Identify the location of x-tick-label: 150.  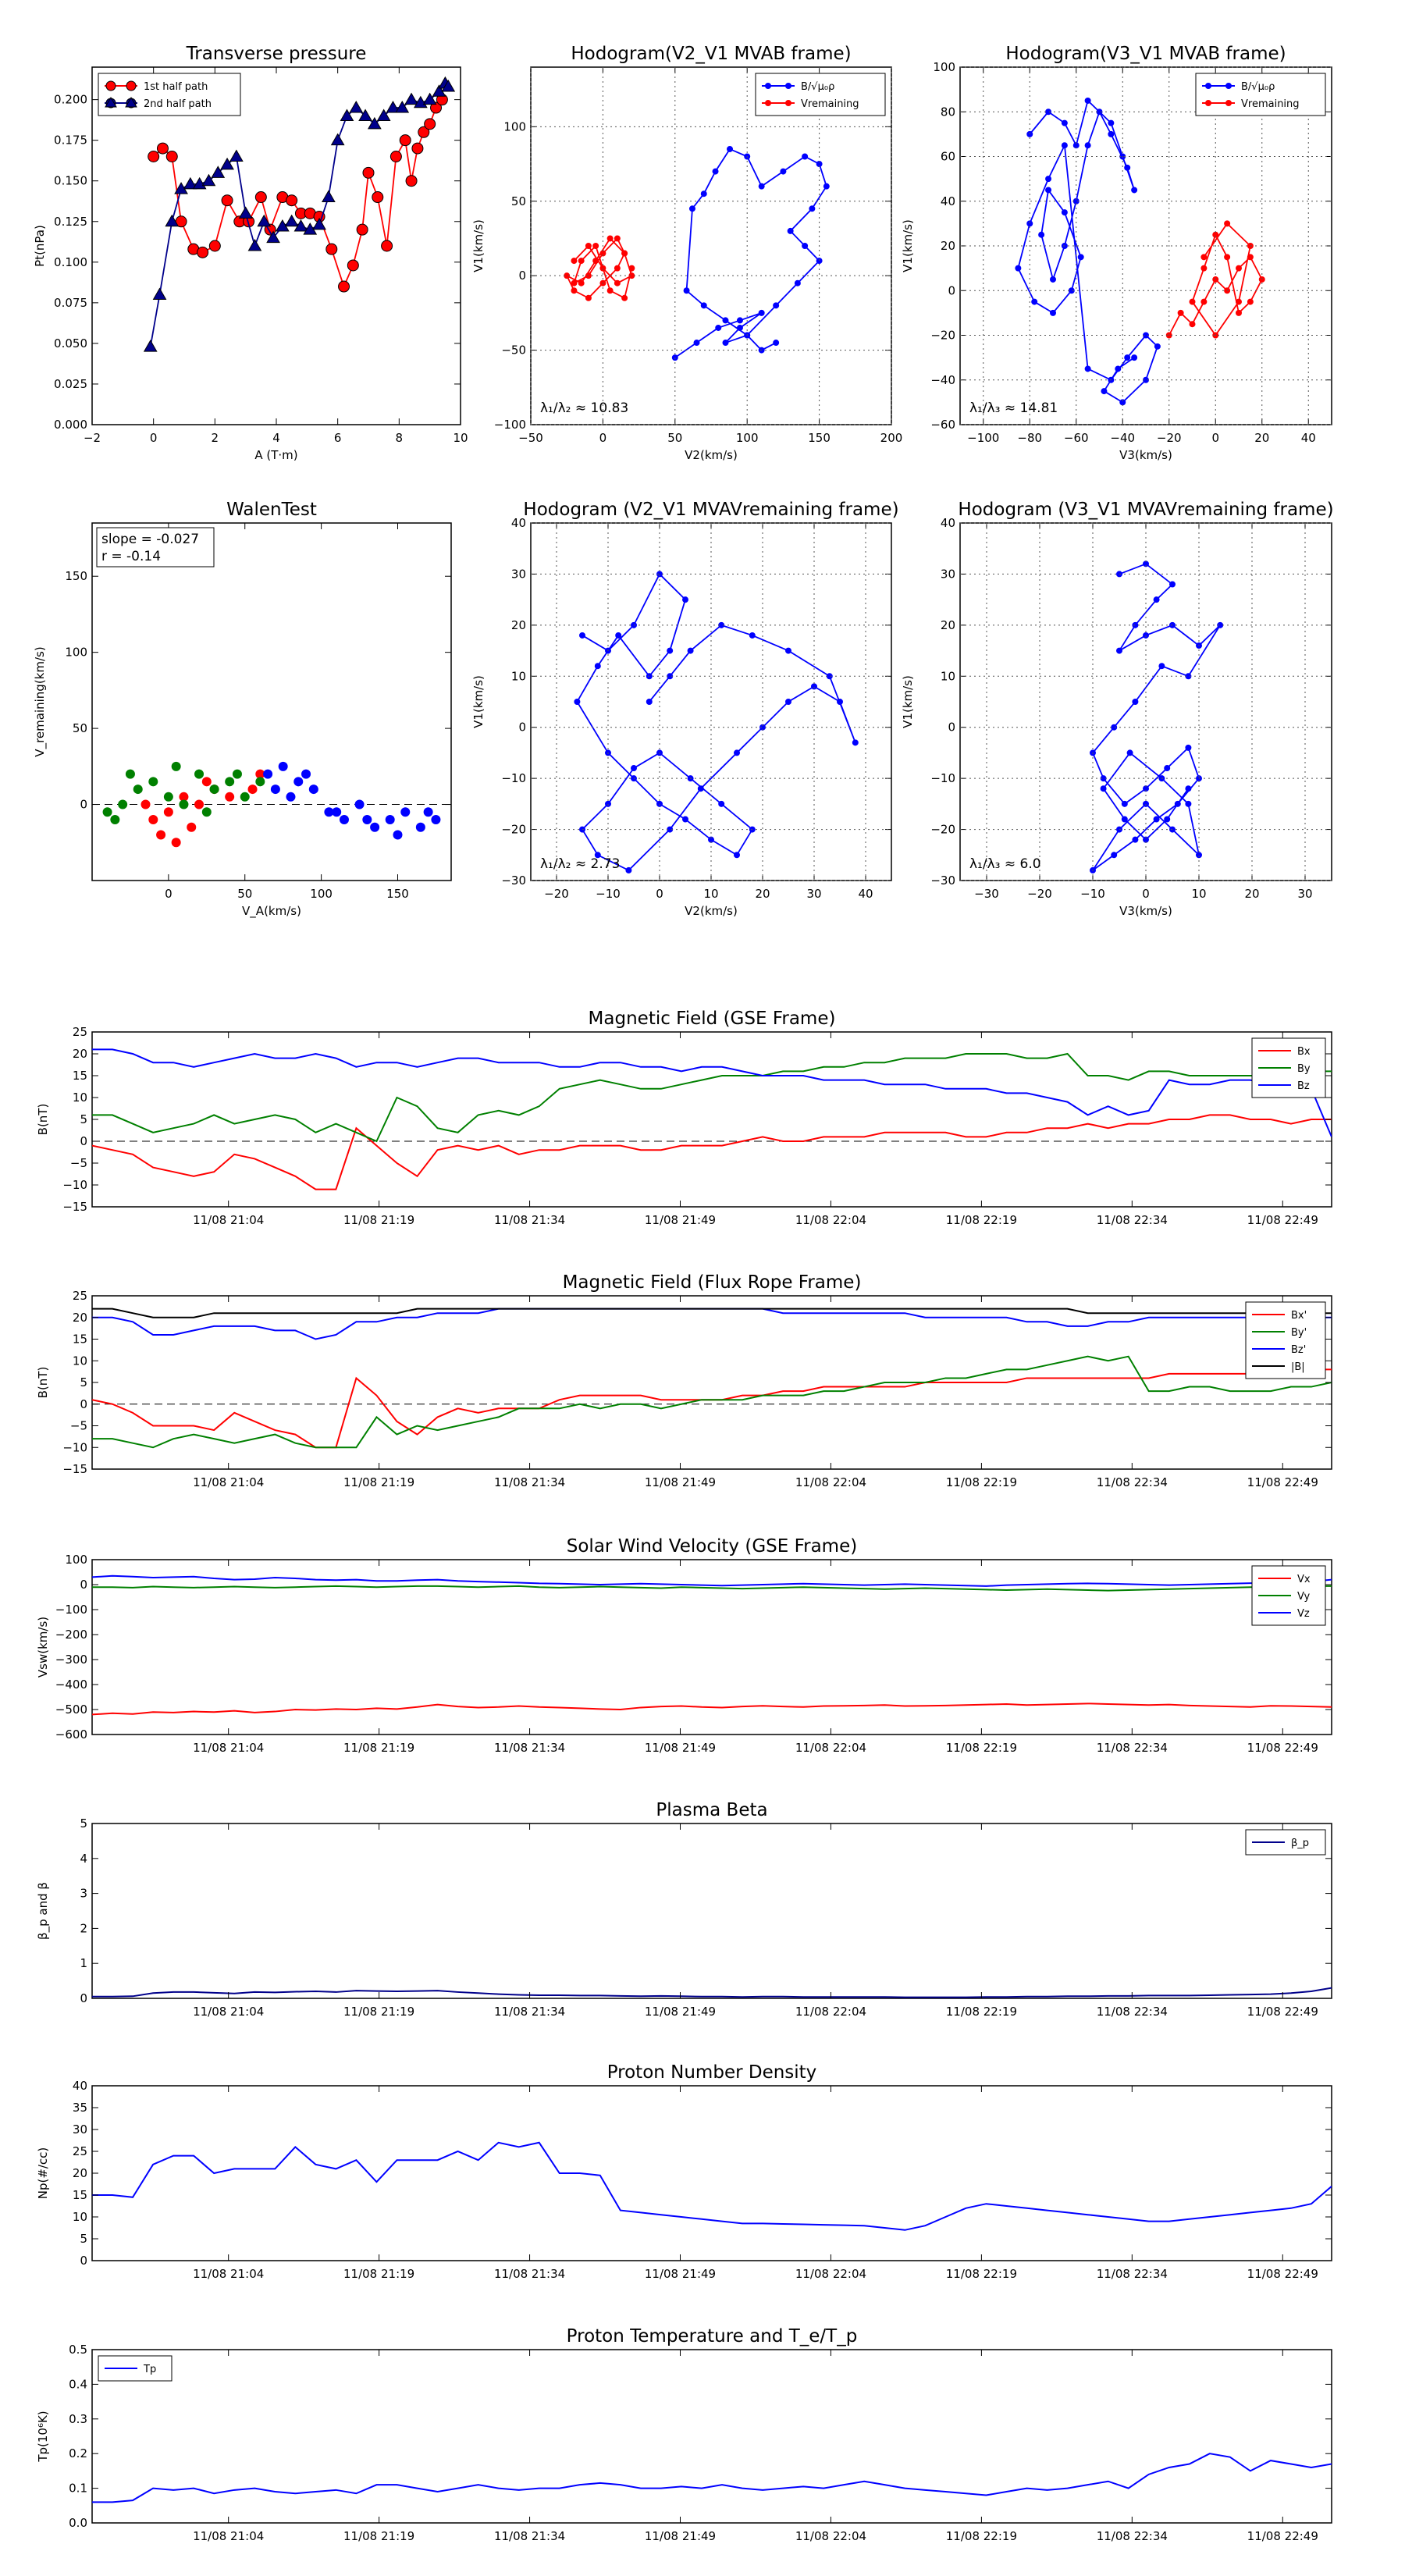
(397, 894).